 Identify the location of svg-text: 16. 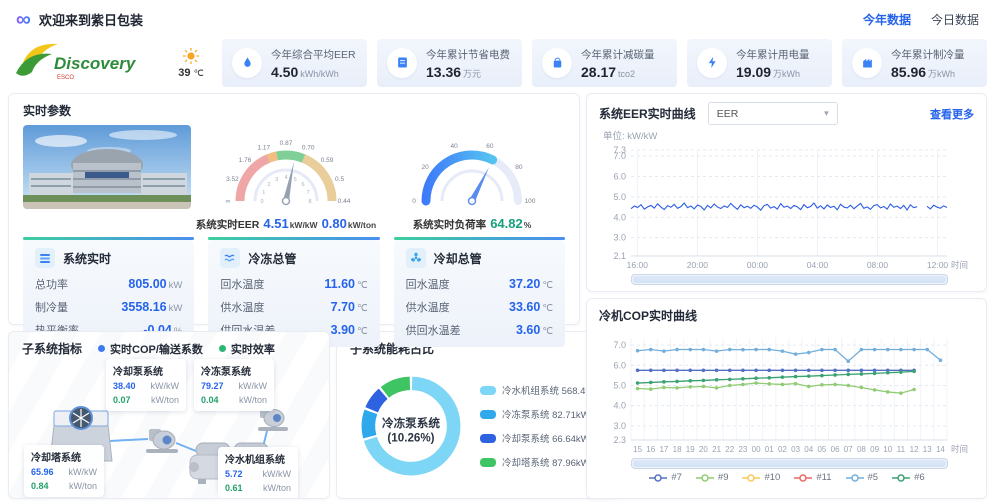
(650, 449).